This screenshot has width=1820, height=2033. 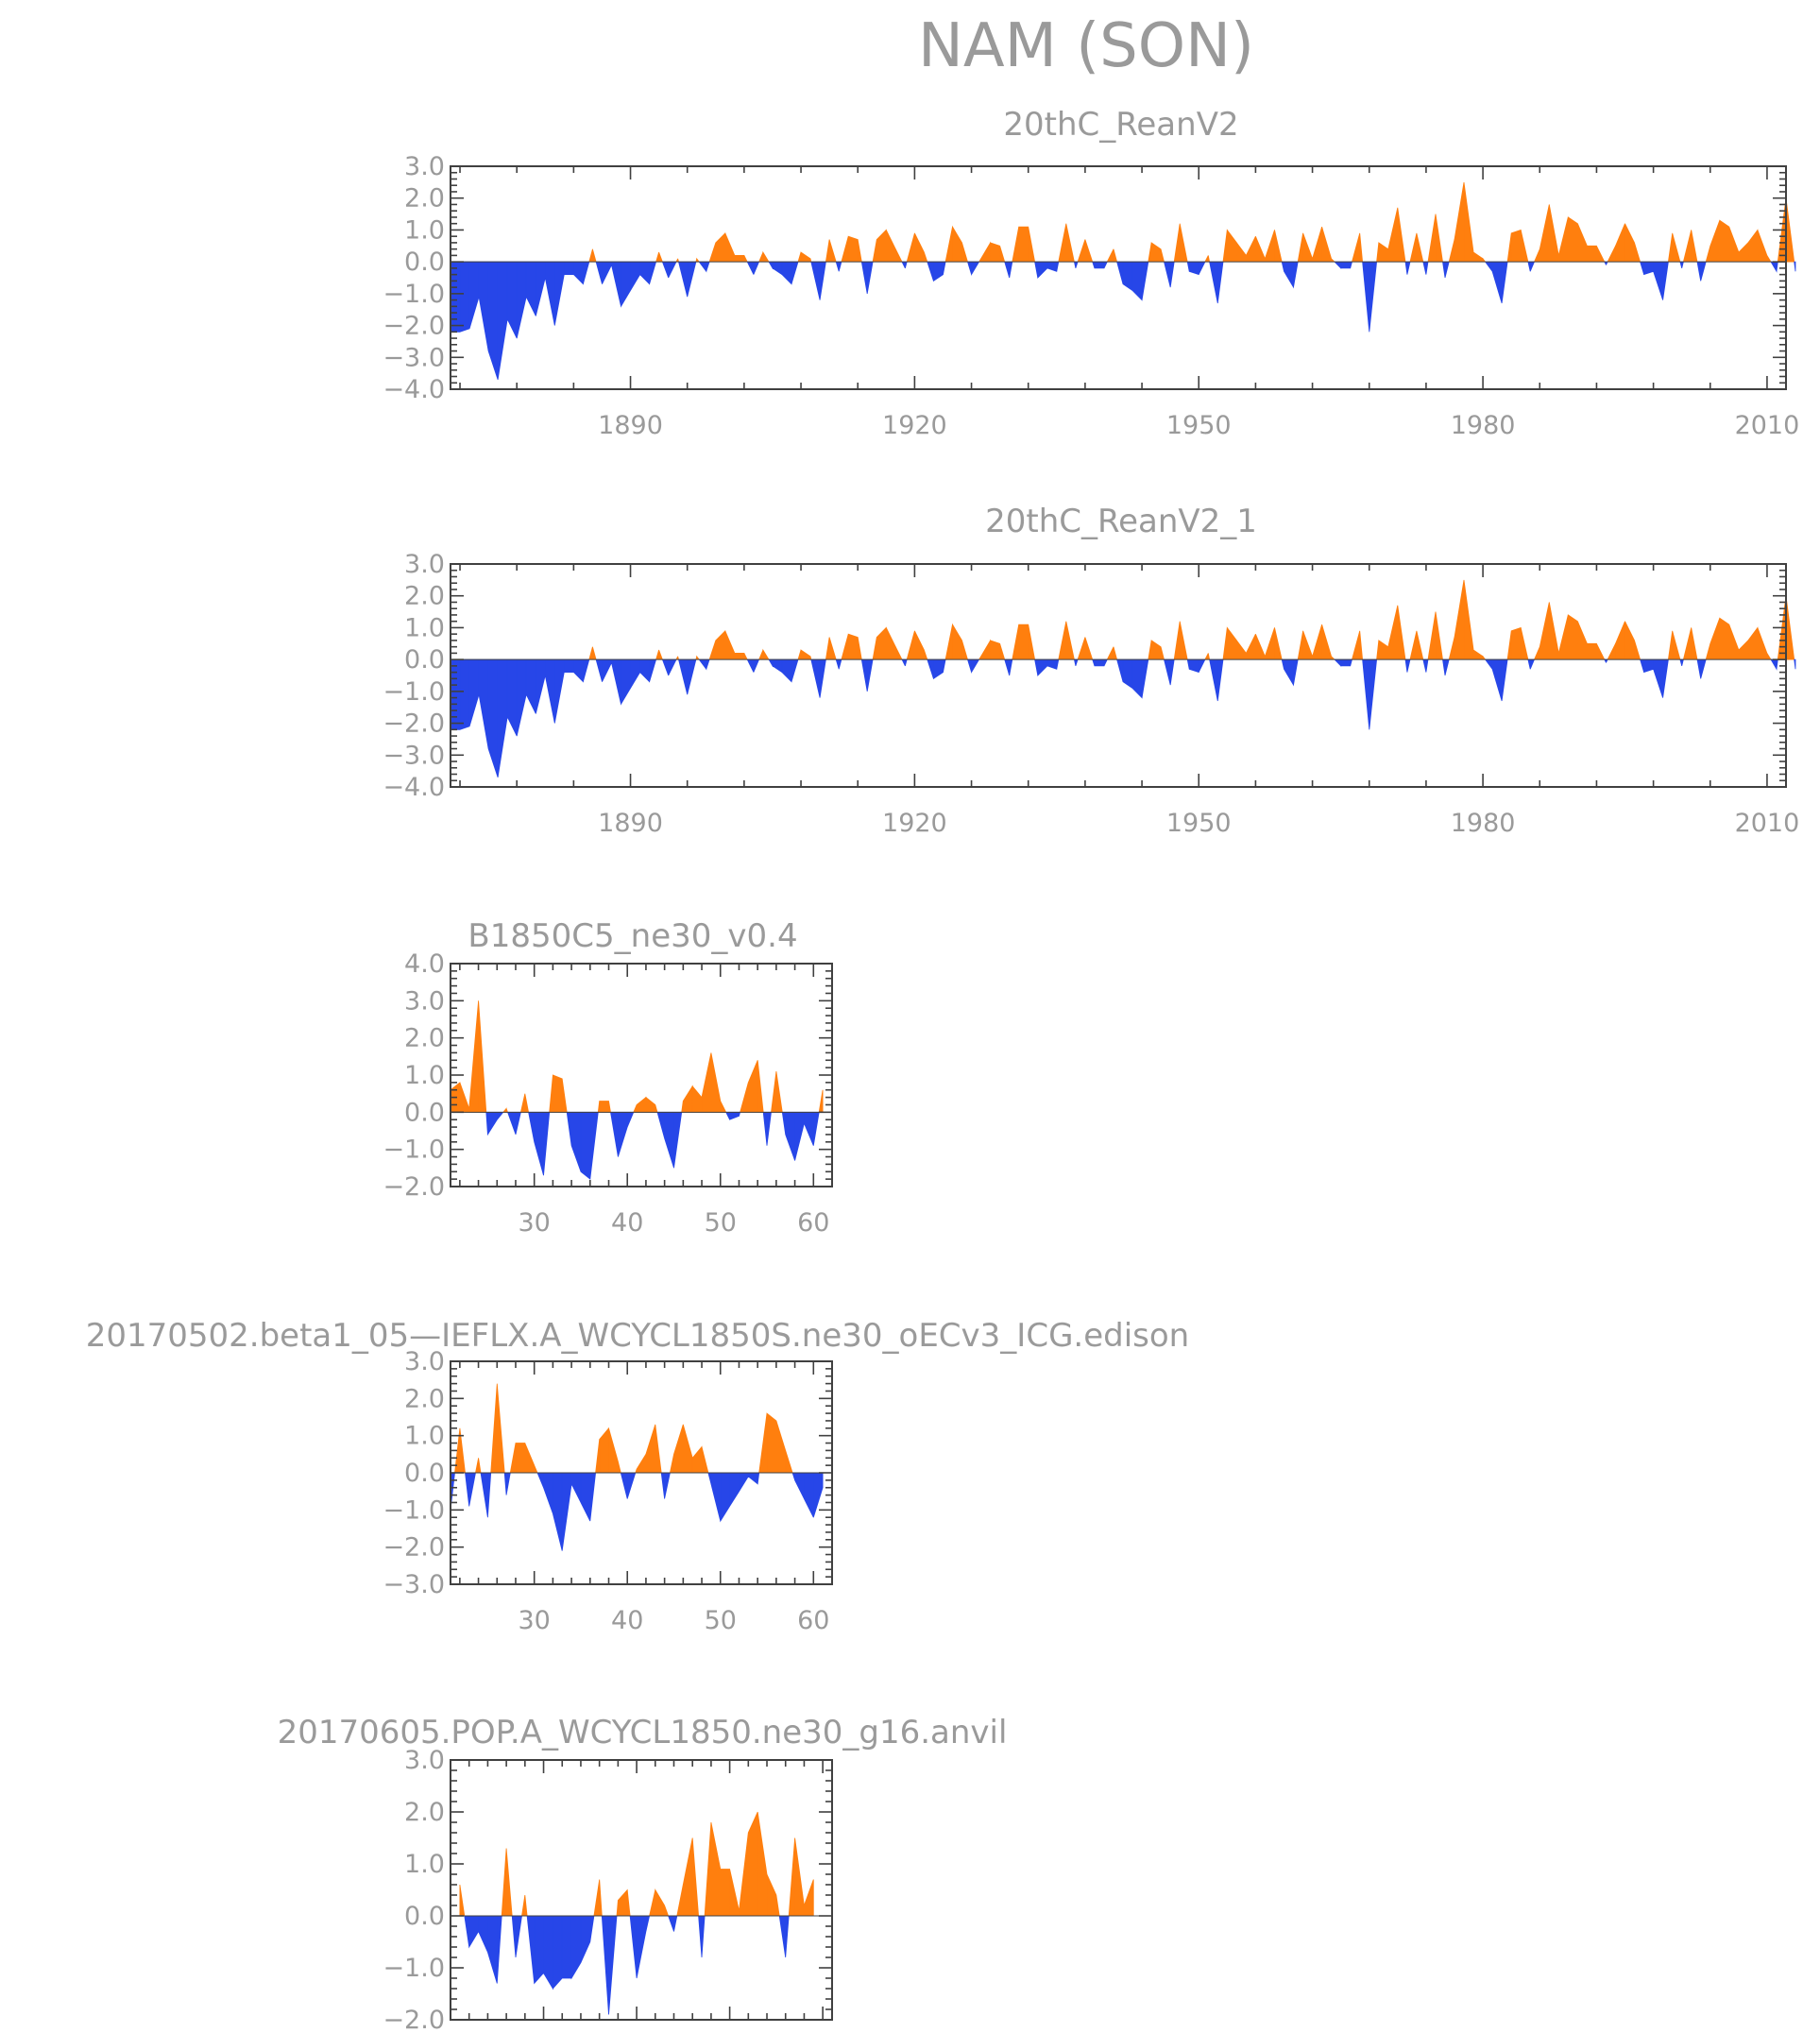 I want to click on panel-title: 20170605.POP.A_WCYCL1850.ne30_g16.anvil, so click(x=643, y=1732).